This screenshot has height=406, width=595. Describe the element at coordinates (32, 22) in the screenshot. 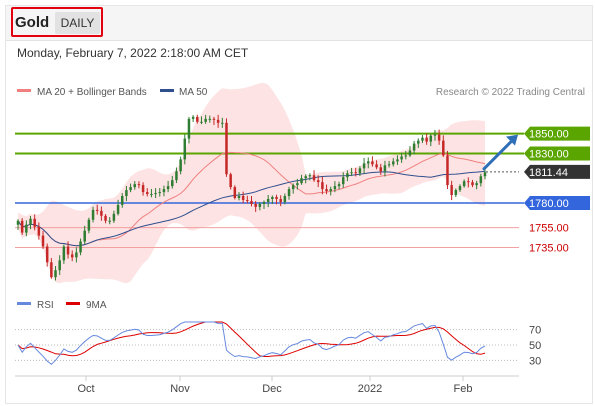

I see `instrument-name: Gold` at that location.